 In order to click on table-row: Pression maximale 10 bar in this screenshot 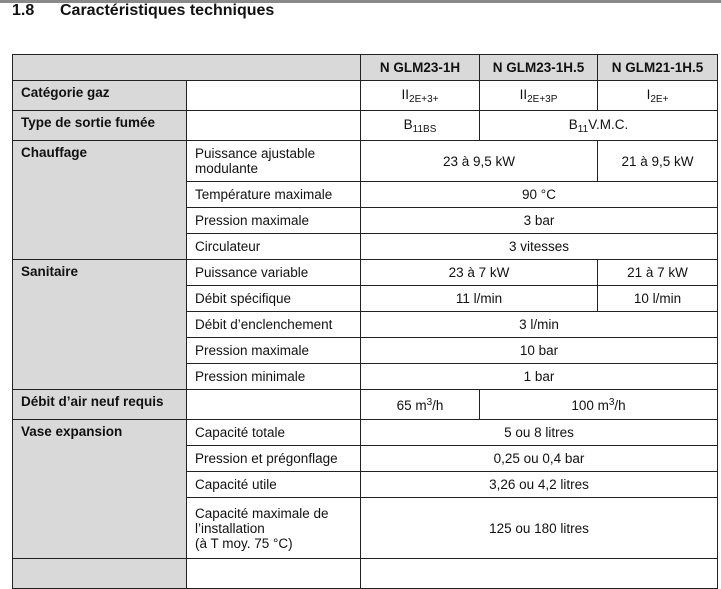, I will do `click(365, 350)`.